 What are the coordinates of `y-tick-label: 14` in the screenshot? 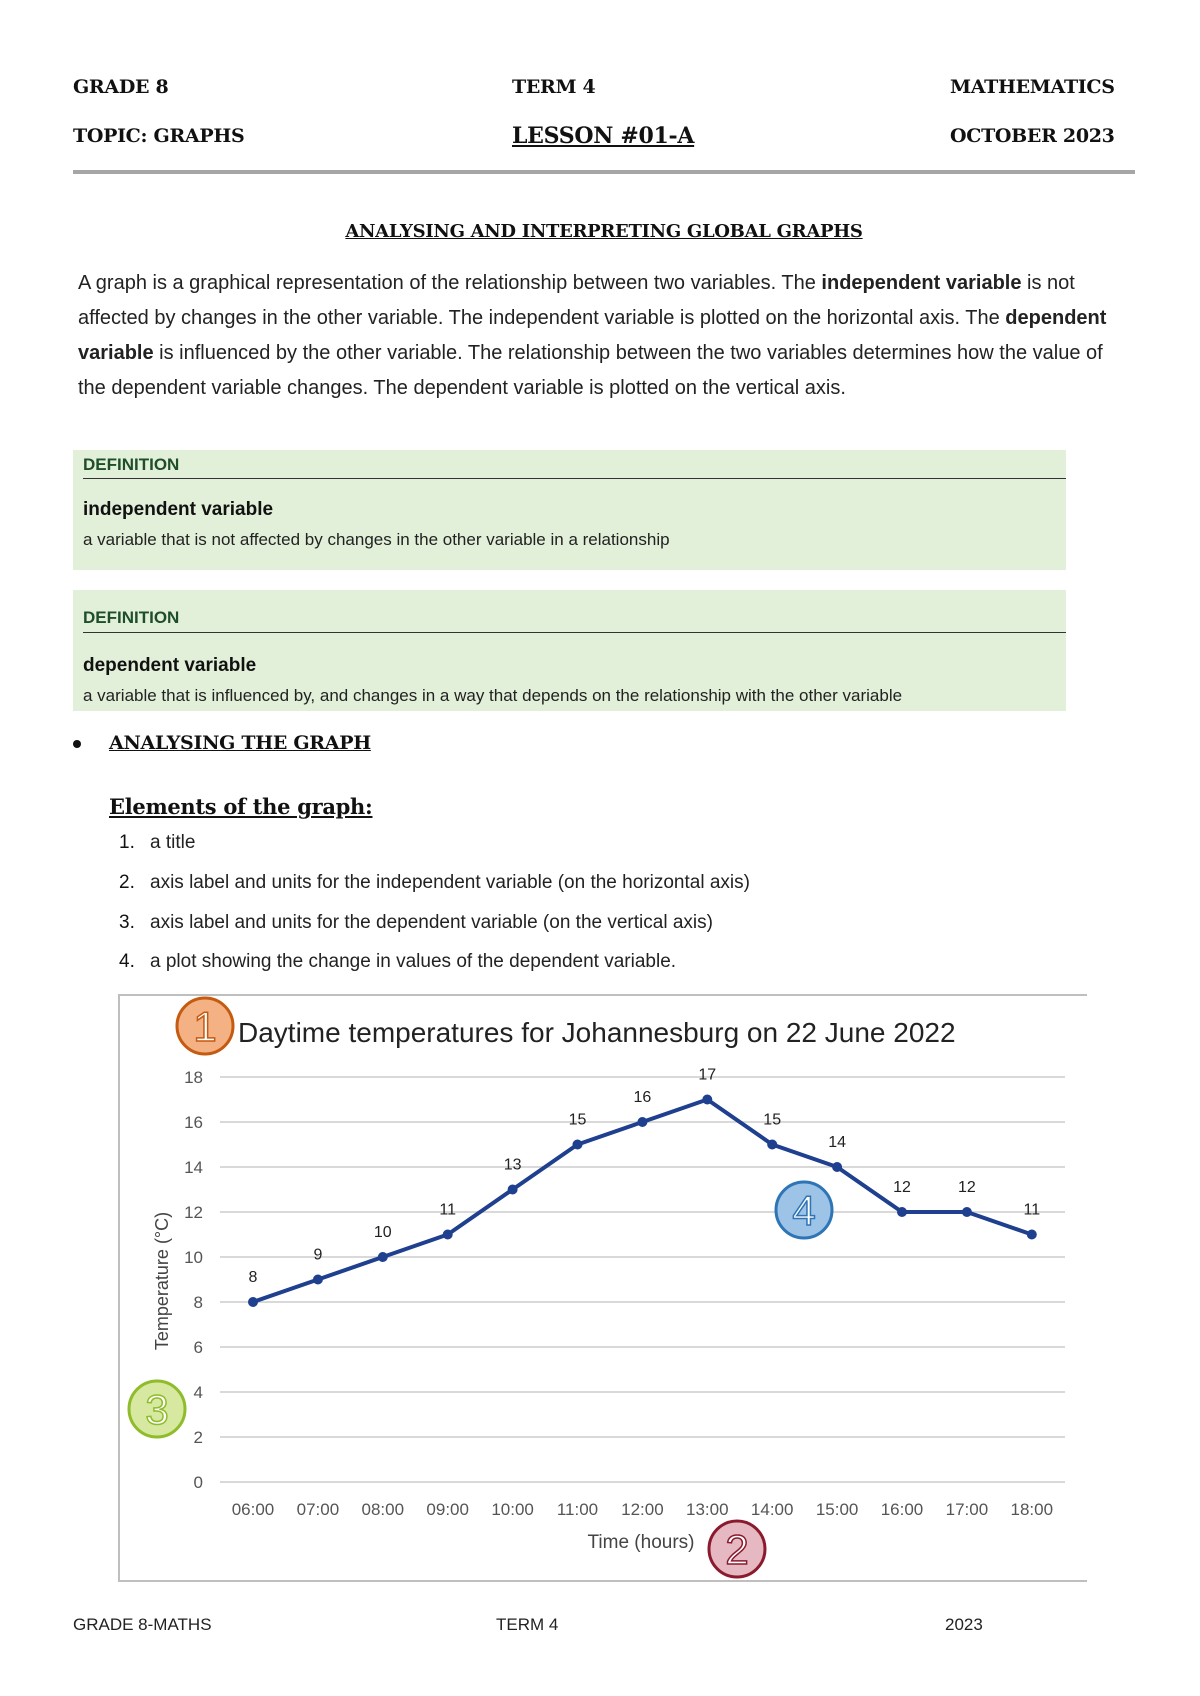 It's located at (193, 1167).